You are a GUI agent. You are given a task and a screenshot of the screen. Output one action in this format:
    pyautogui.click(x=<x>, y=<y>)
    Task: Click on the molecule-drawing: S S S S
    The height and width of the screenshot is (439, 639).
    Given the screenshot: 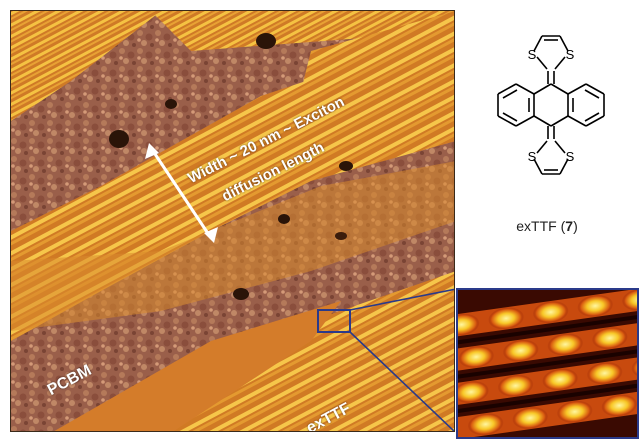 What is the action you would take?
    pyautogui.click(x=551, y=105)
    